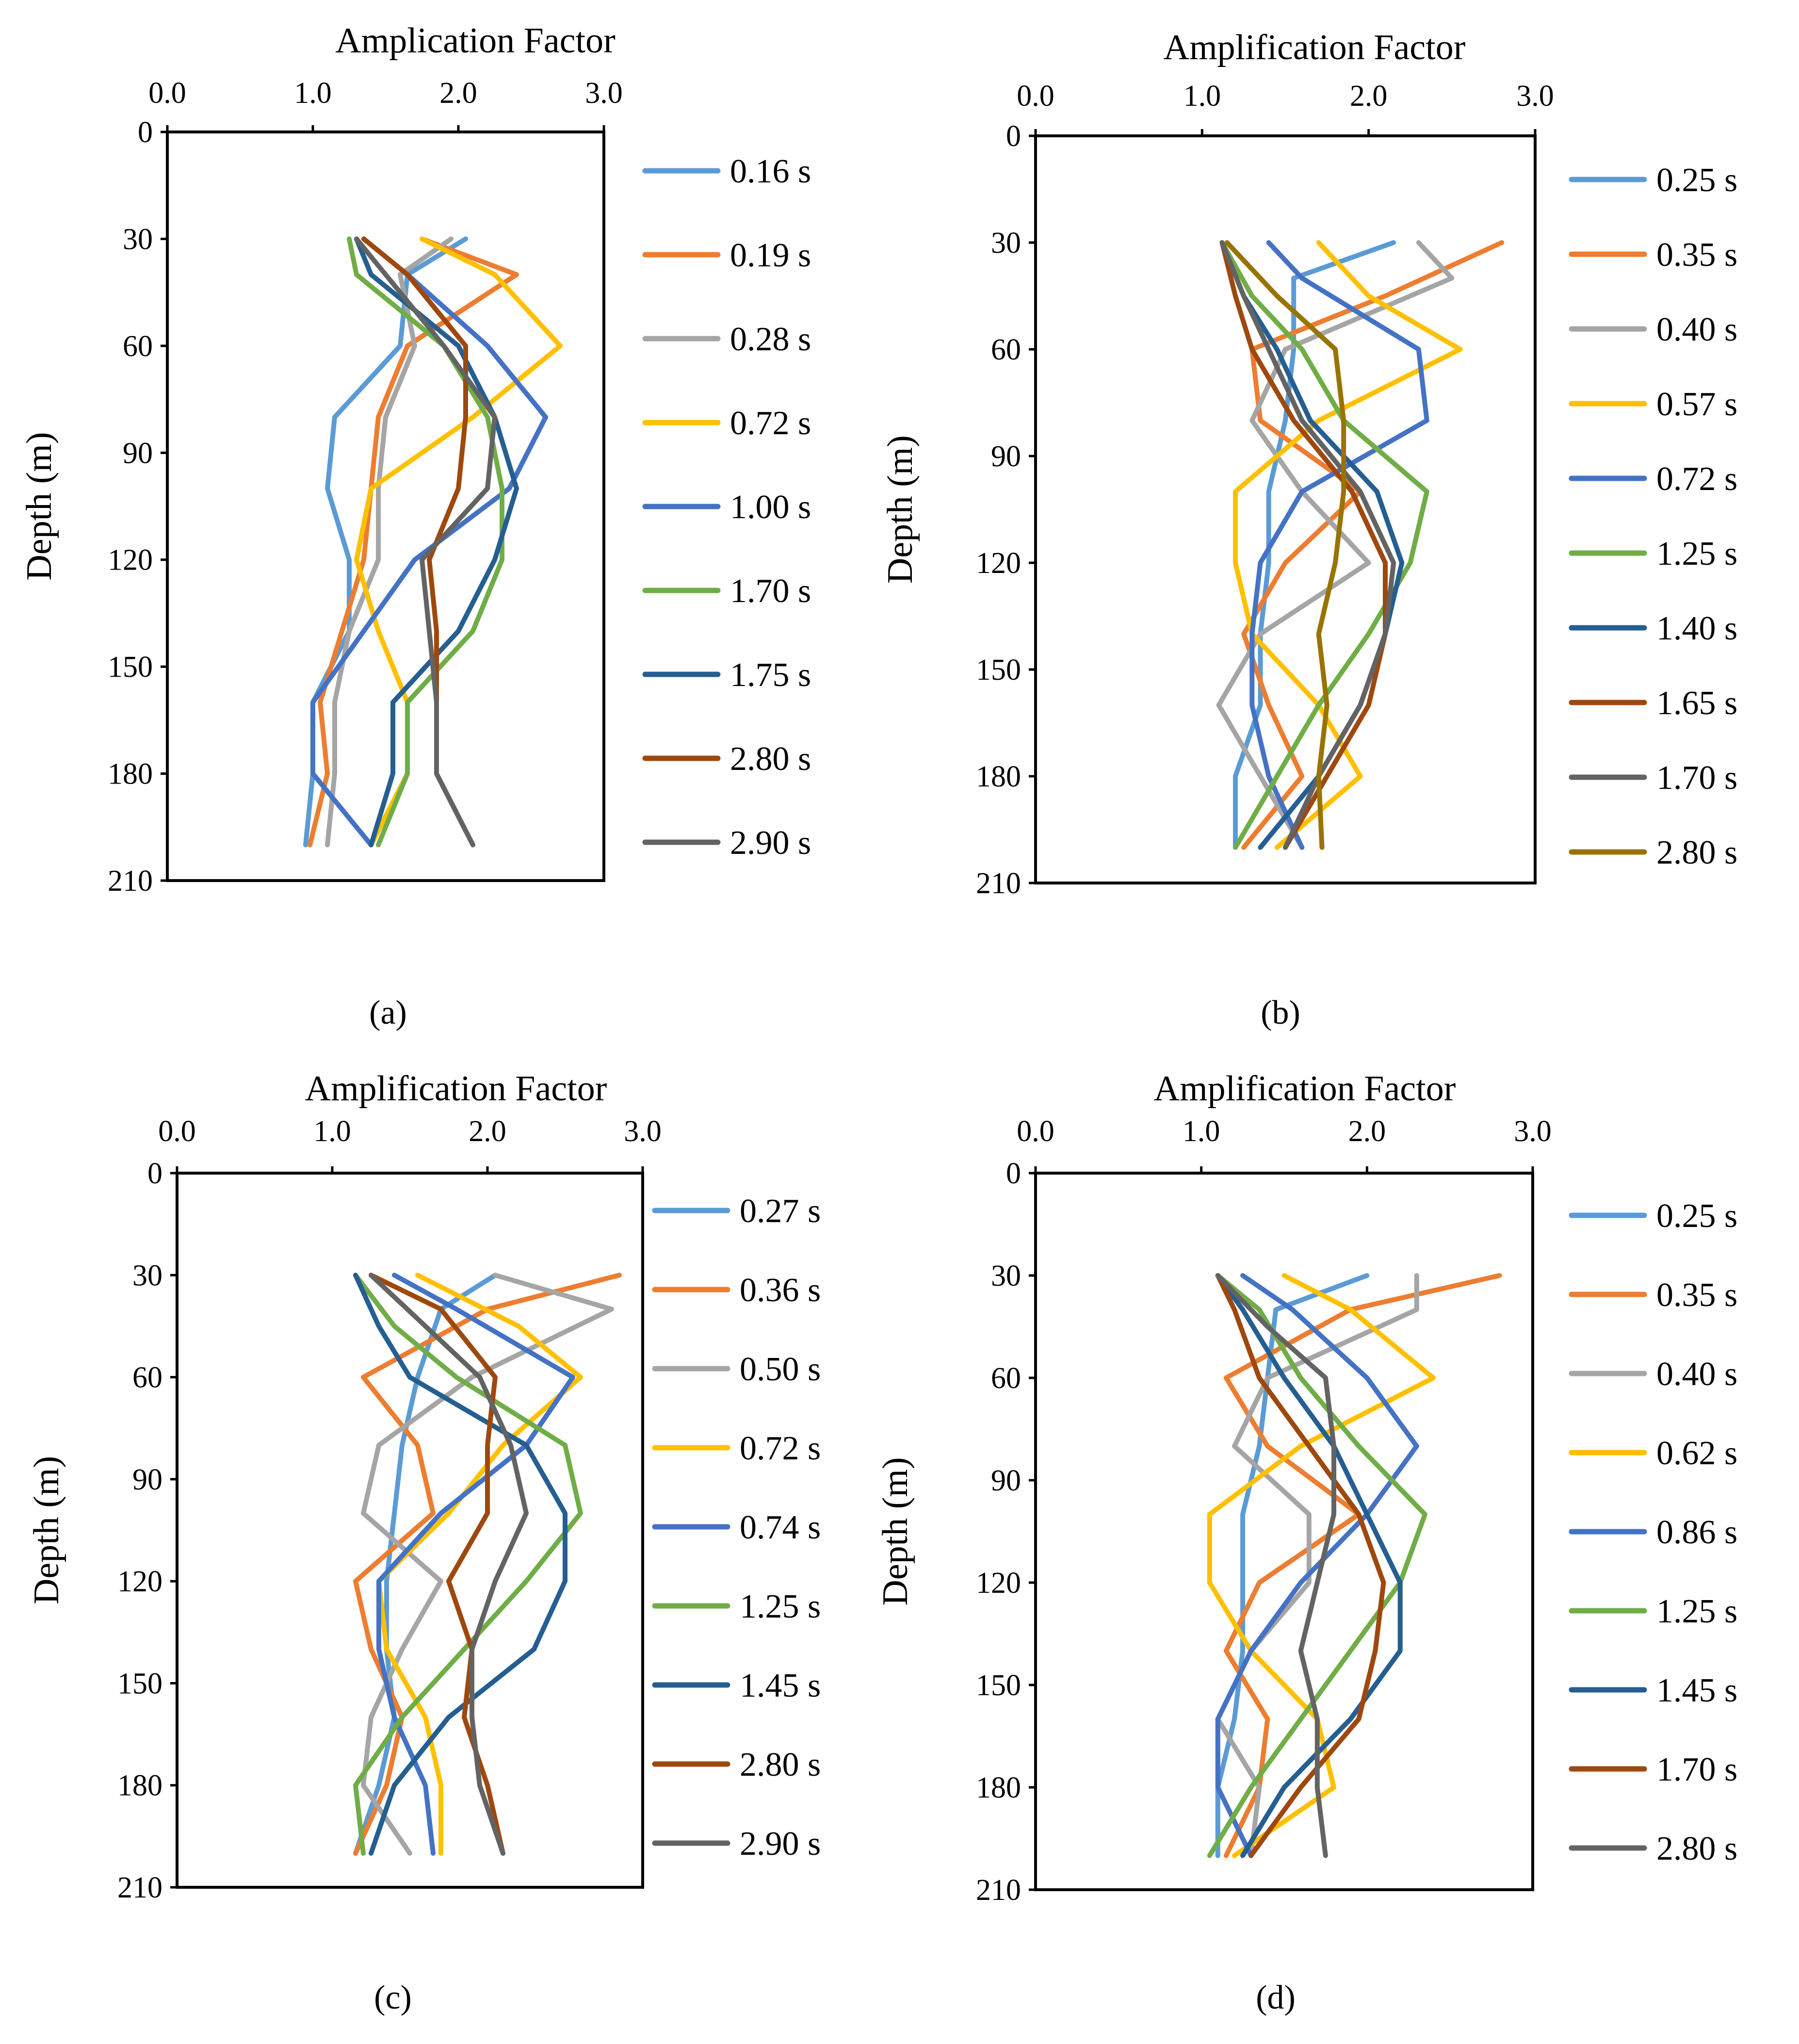 This screenshot has height=2044, width=1799. Describe the element at coordinates (1276, 1998) in the screenshot. I see `panel-label: (d)` at that location.